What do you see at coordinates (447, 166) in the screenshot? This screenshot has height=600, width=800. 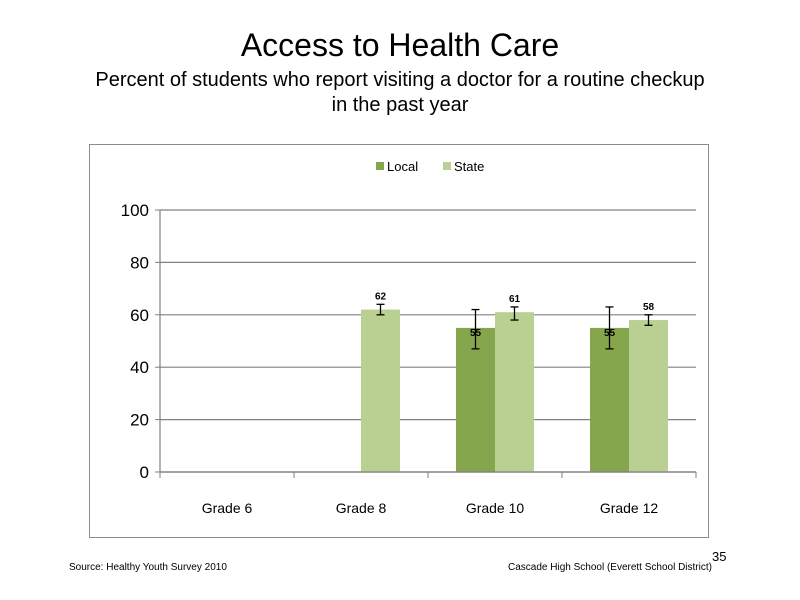 I see `legend-swatch-state` at bounding box center [447, 166].